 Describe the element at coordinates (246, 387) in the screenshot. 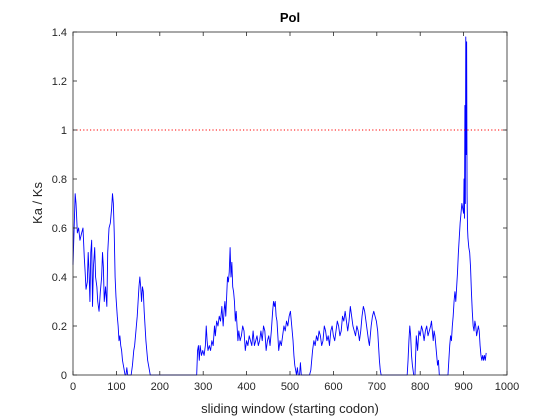

I see `x-tick-label: 400` at that location.